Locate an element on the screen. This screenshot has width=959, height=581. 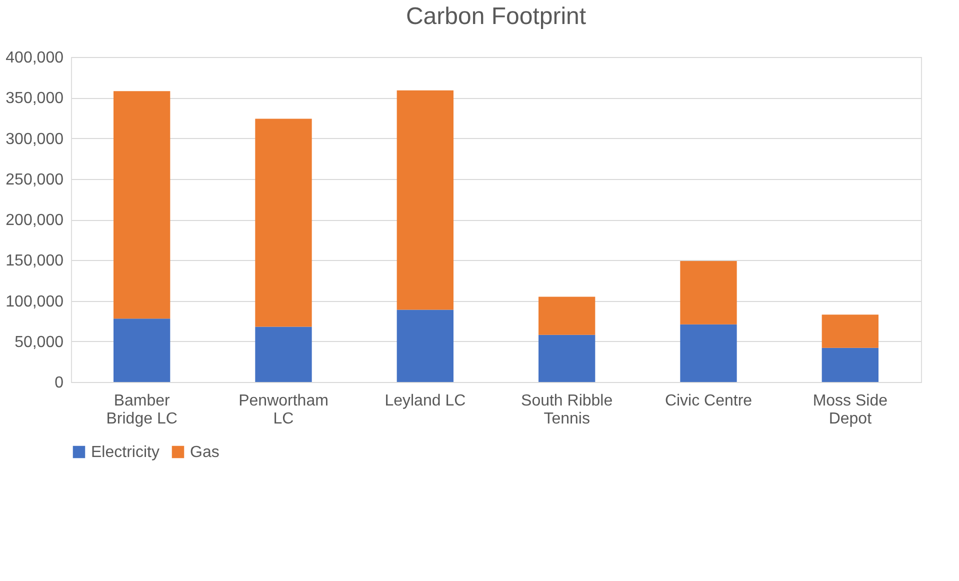
y-tick-label: 0 is located at coordinates (59, 383).